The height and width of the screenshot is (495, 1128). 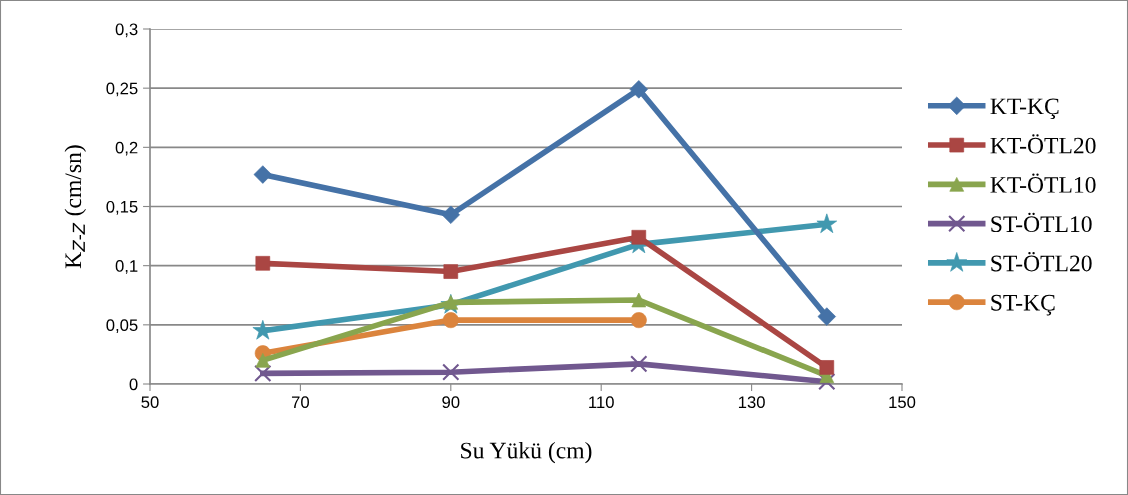 What do you see at coordinates (1041, 222) in the screenshot?
I see `legend-label: ST-ÖTL10` at bounding box center [1041, 222].